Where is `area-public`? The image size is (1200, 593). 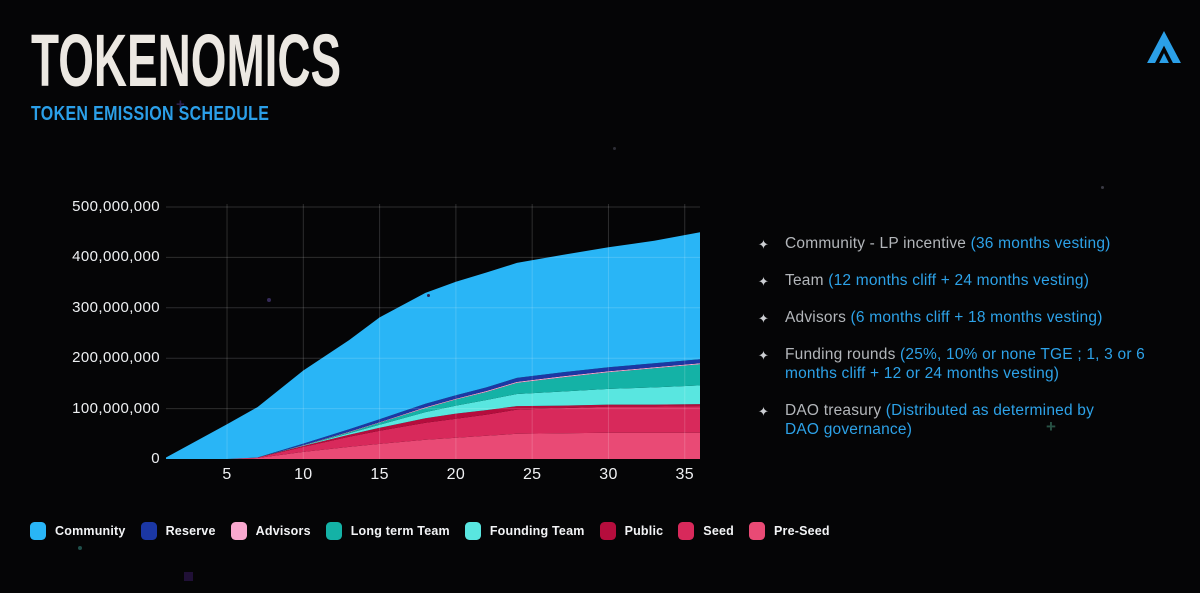 area-public is located at coordinates (433, 431).